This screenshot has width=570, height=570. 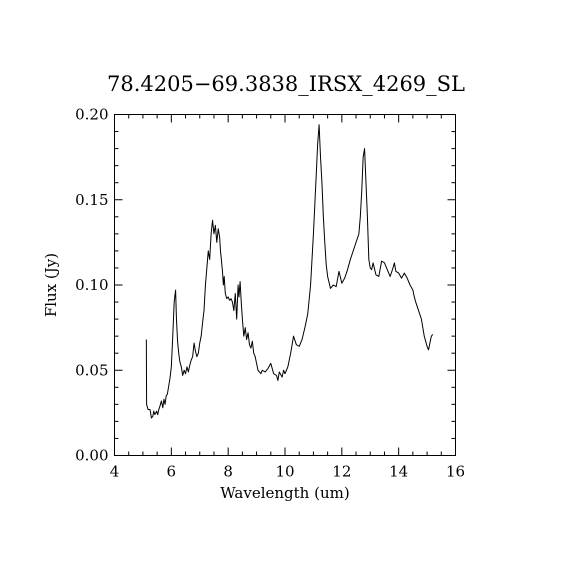 I want to click on y-axis-label: Flux (Jy), so click(x=51, y=285).